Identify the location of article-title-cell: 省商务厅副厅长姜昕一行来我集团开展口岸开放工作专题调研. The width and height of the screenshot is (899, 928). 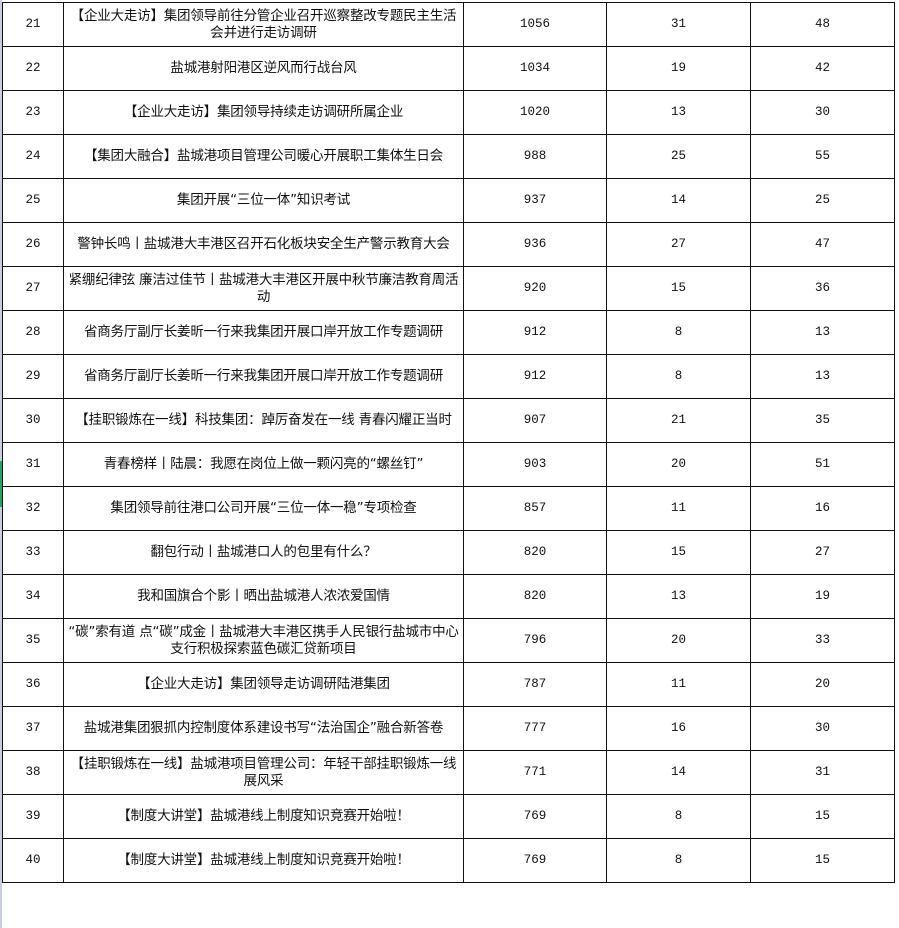
(263, 332).